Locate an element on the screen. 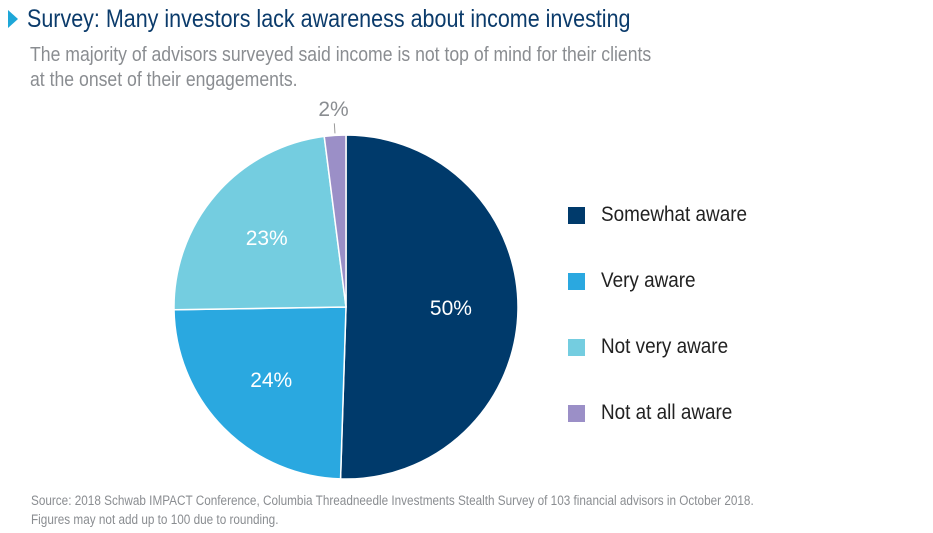 This screenshot has height=533, width=933. legend-swatch-not-very-aware is located at coordinates (576, 347).